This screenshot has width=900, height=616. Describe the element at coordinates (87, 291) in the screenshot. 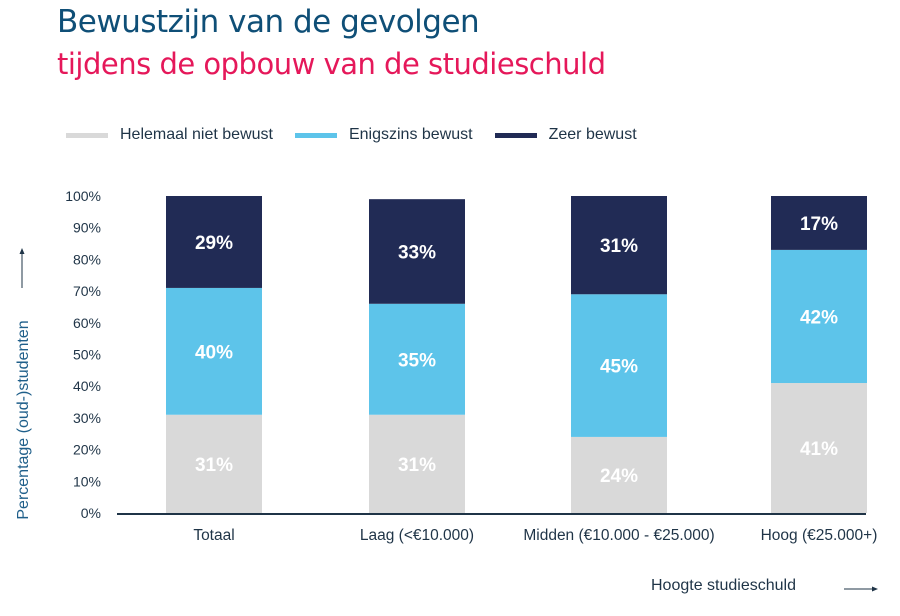

I see `y-tick-label: 70%` at that location.